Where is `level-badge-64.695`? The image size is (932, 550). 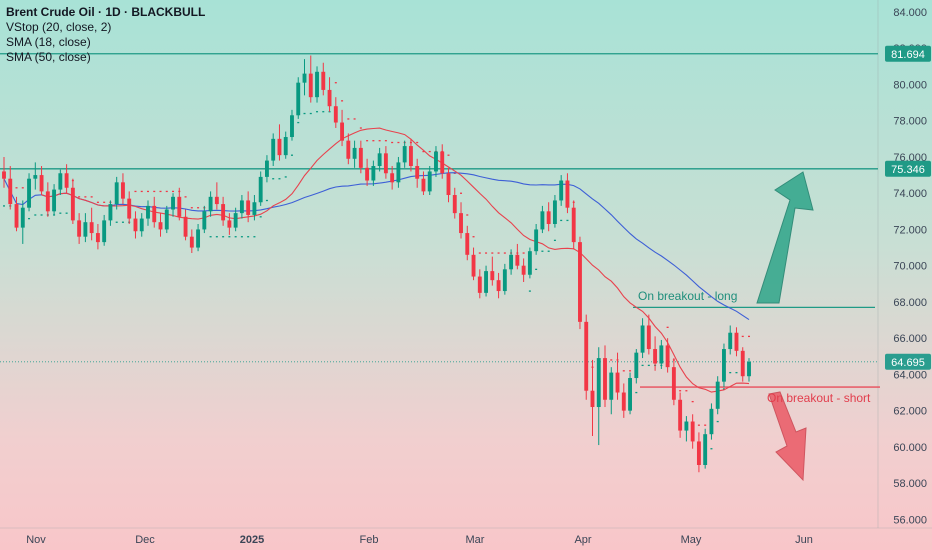
level-badge-64.695 is located at coordinates (908, 361).